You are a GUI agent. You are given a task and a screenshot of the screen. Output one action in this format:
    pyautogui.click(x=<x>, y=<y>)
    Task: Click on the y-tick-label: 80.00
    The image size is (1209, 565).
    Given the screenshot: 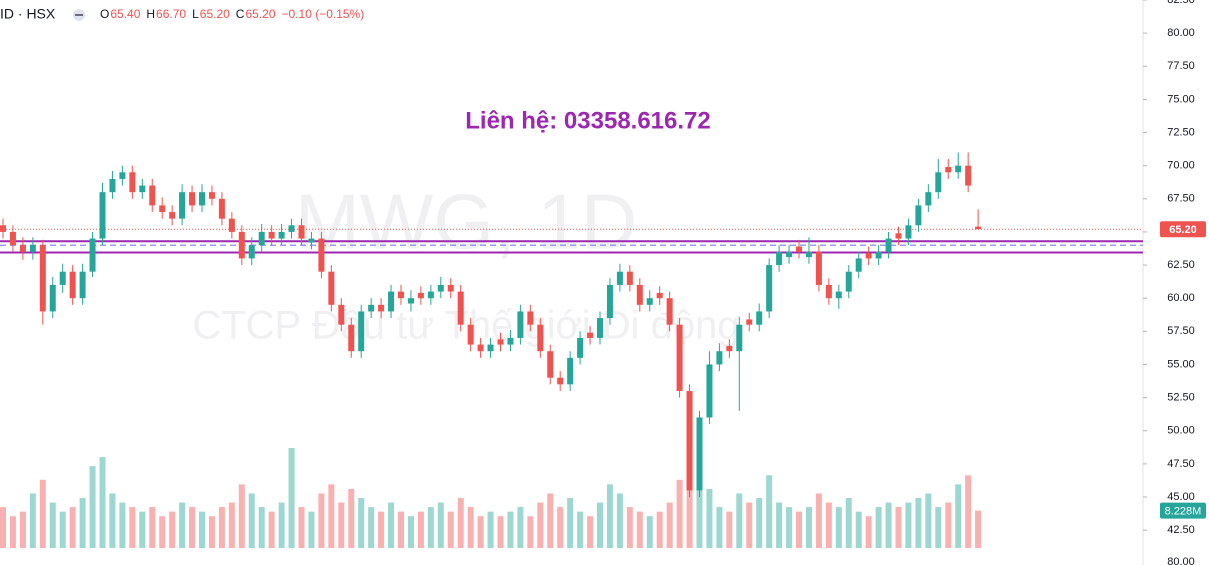 What is the action you would take?
    pyautogui.click(x=1181, y=33)
    